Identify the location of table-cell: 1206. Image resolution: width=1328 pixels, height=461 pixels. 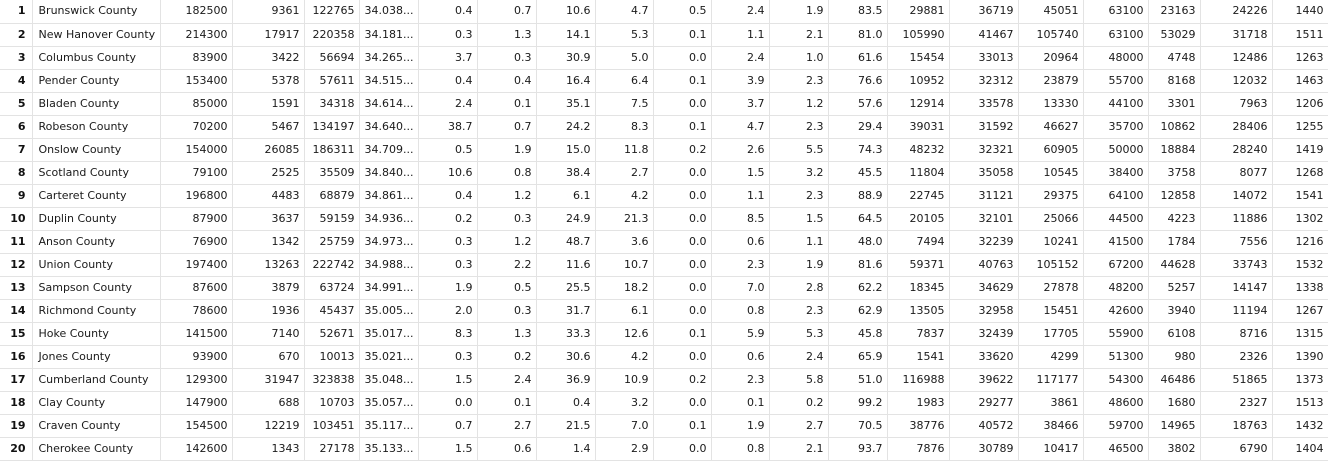
(1300, 104).